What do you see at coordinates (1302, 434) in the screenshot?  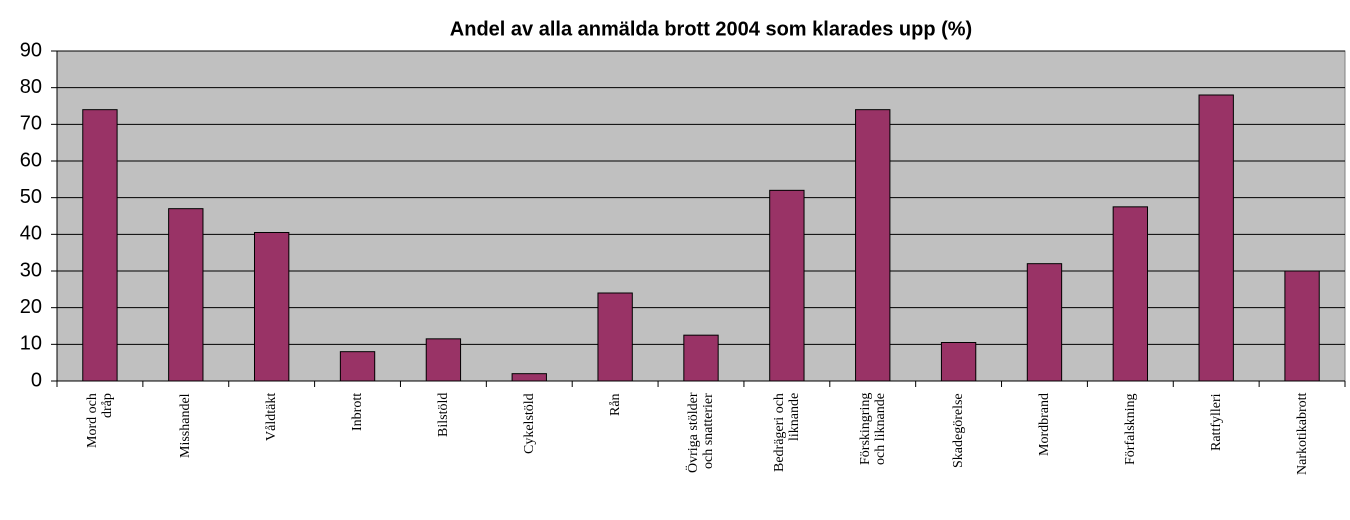 I see `x-tick-label: Narkotikabrott` at bounding box center [1302, 434].